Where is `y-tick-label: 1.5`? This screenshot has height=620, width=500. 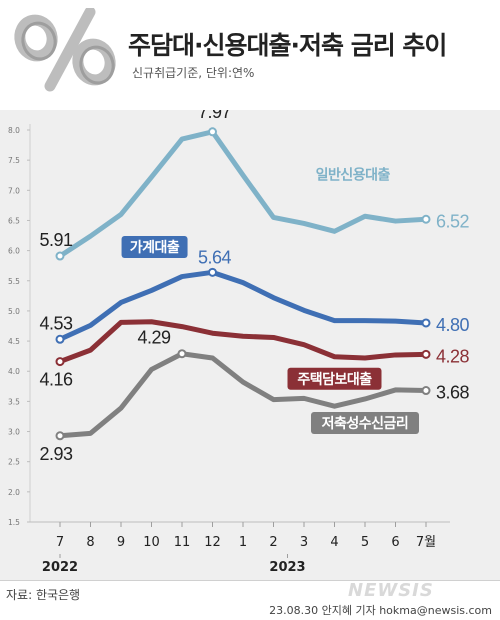
y-tick-label: 1.5 is located at coordinates (14, 522).